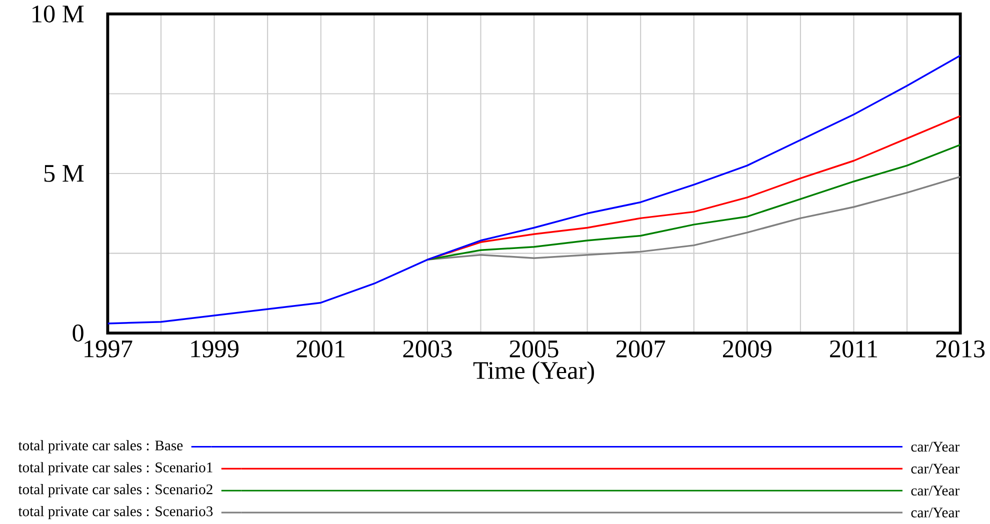 This screenshot has width=990, height=524. Describe the element at coordinates (641, 349) in the screenshot. I see `x-tick-label: 2007` at that location.